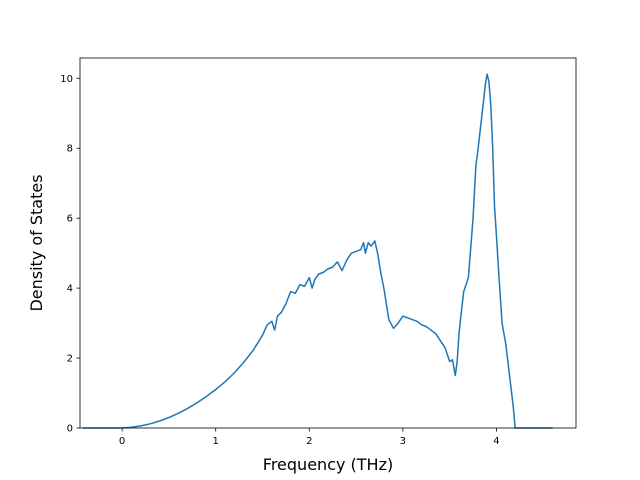  I want to click on x-tick-label: 2, so click(309, 441).